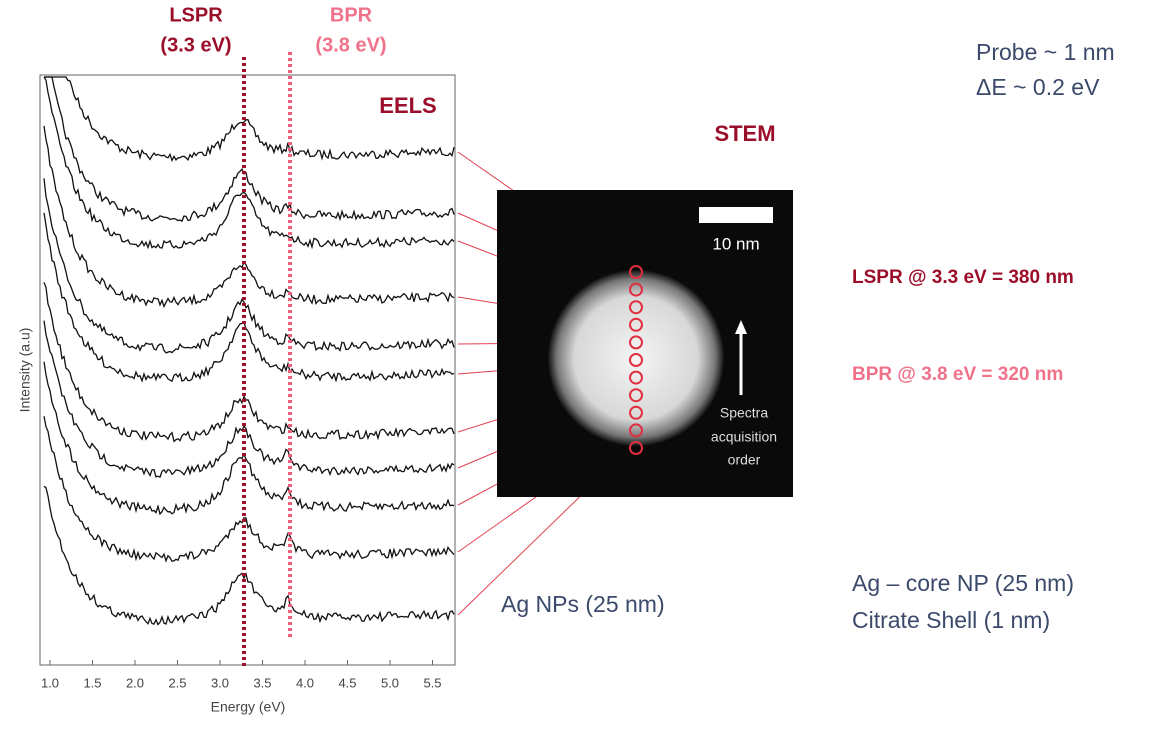 The image size is (1170, 732). I want to click on x-tick-label: 4.5, so click(347, 682).